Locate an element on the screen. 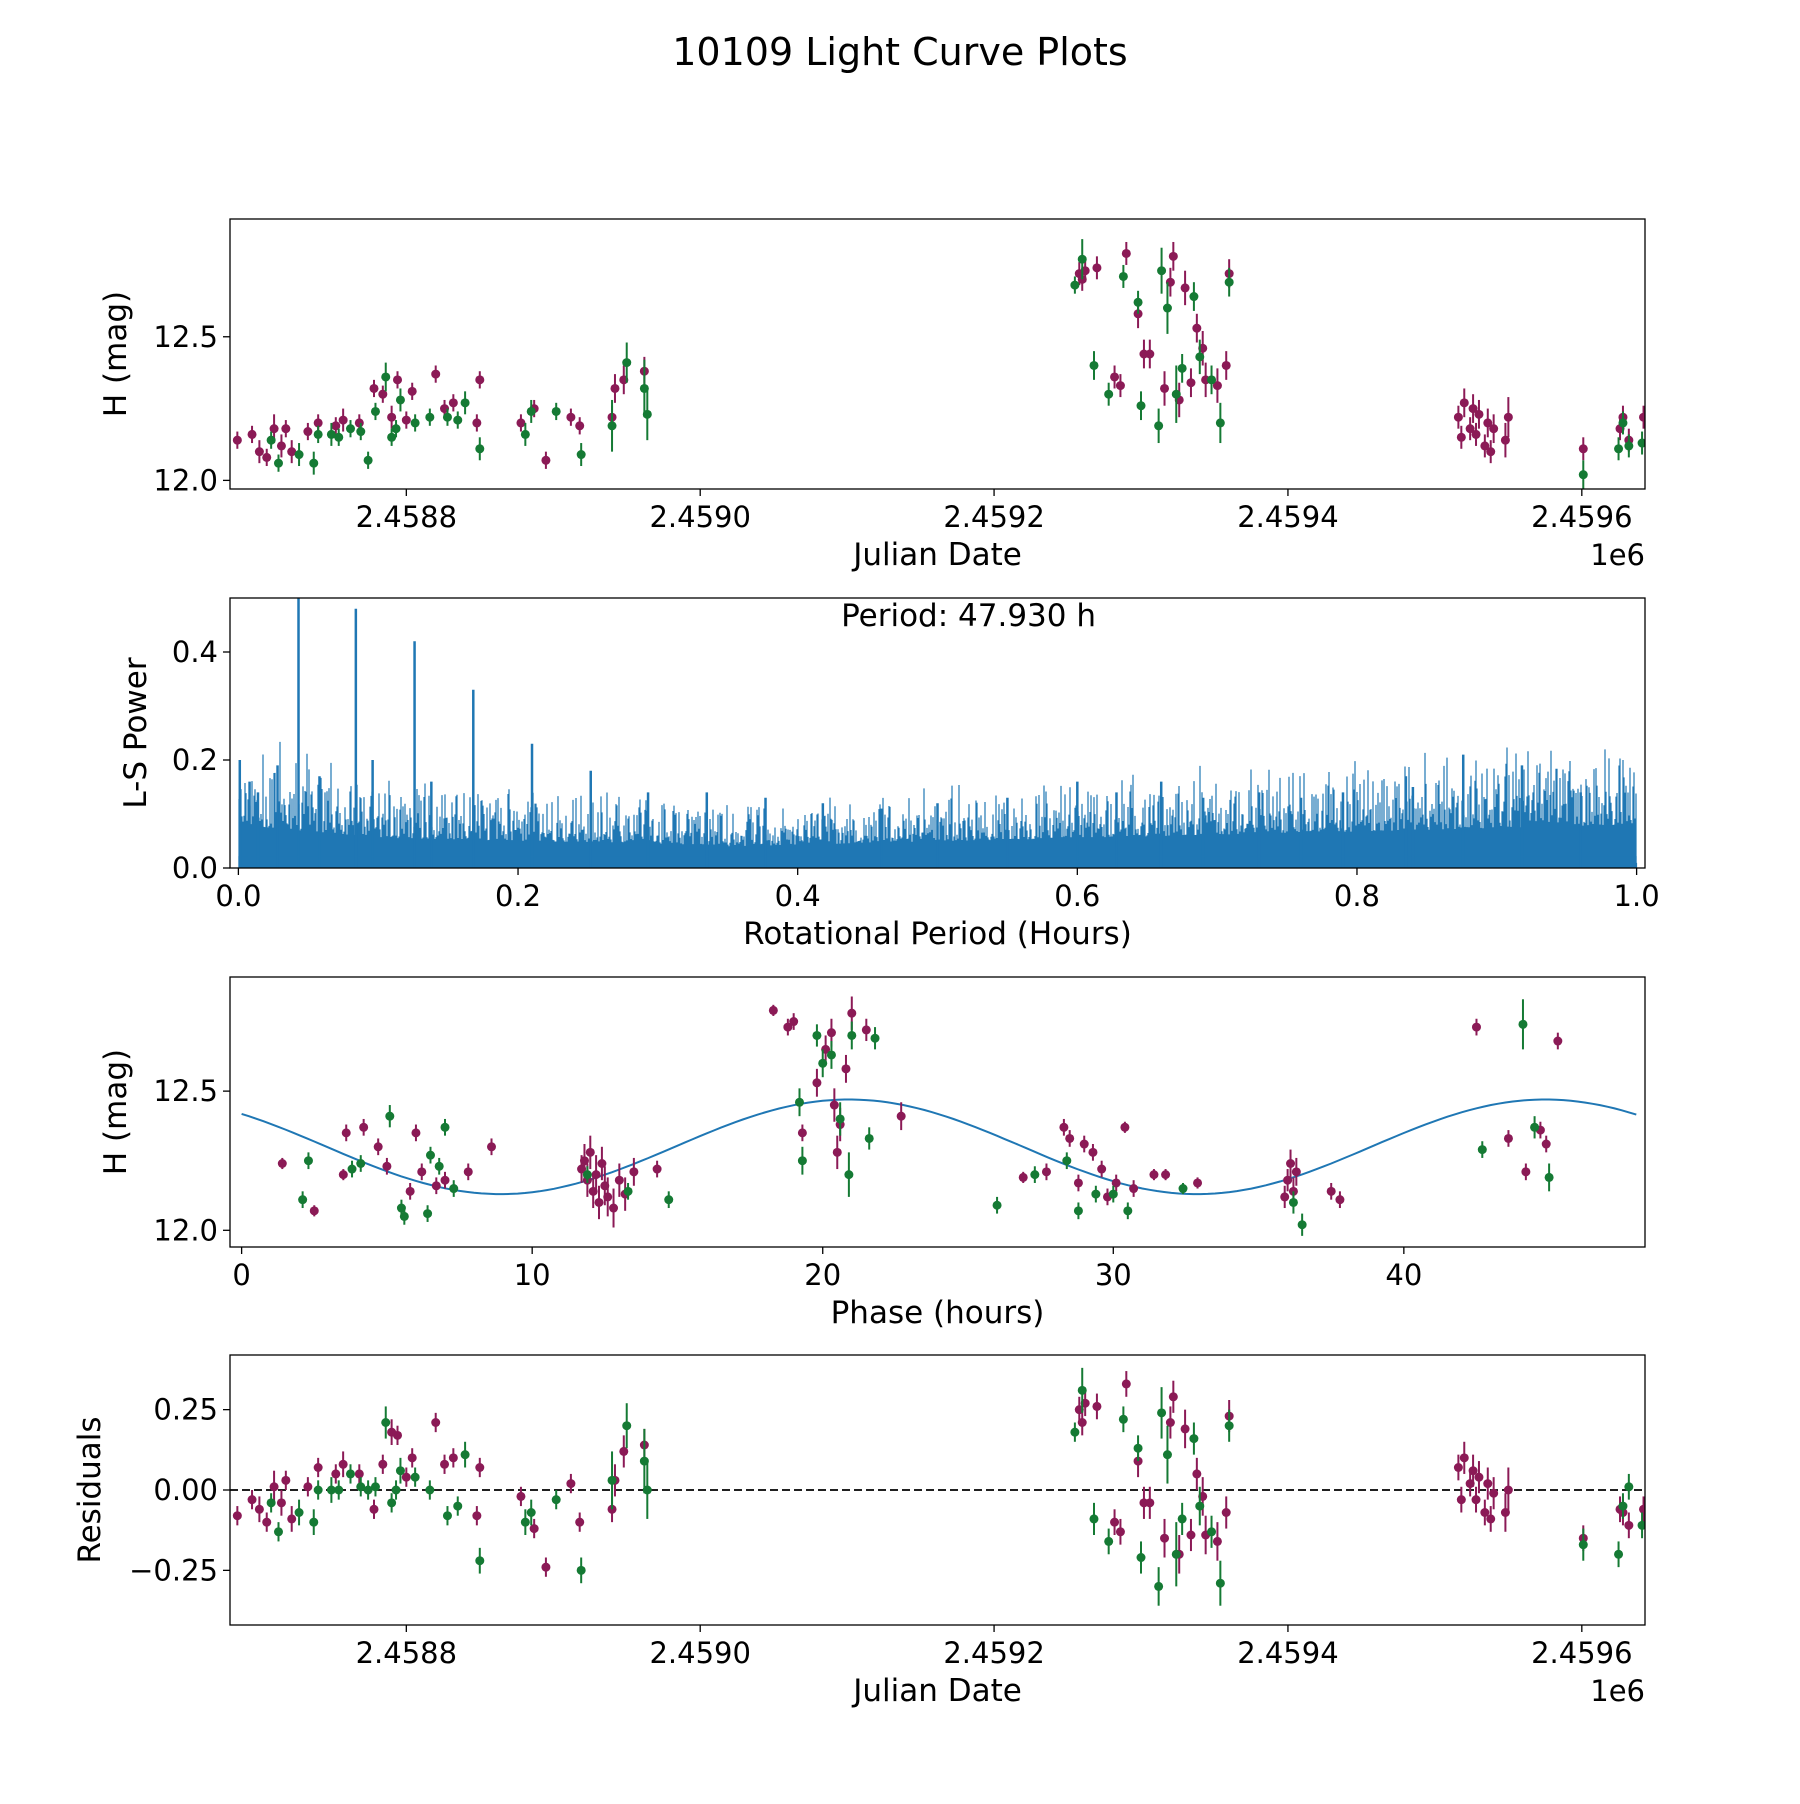 The image size is (1800, 1804). model-curve is located at coordinates (939, 1147).